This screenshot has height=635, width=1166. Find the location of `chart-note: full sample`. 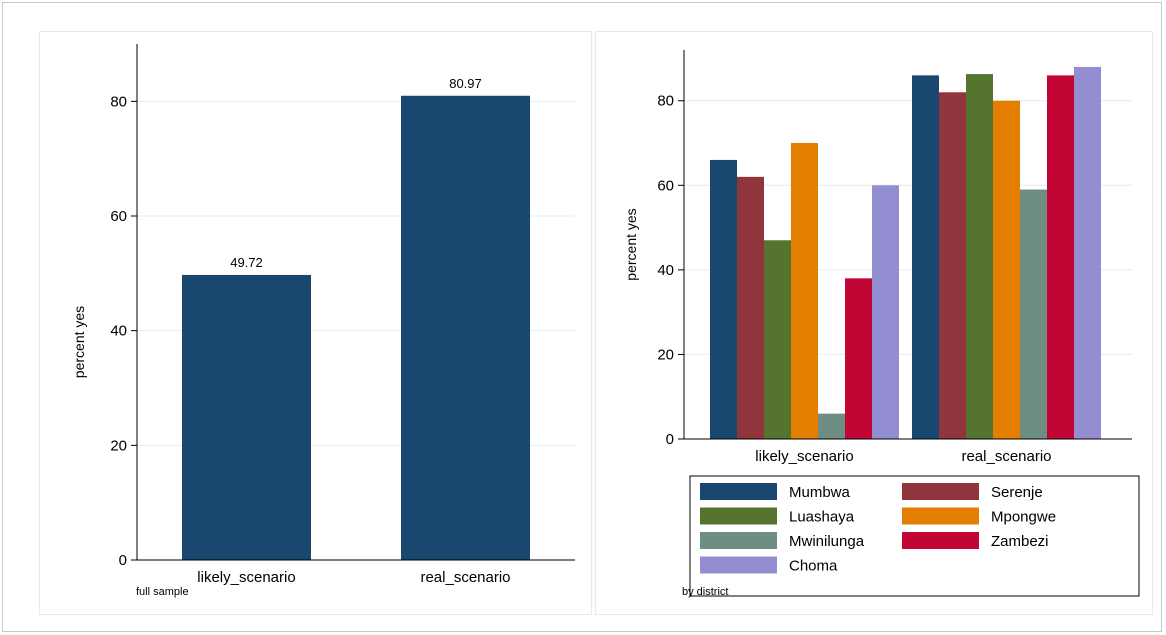

chart-note: full sample is located at coordinates (162, 592).